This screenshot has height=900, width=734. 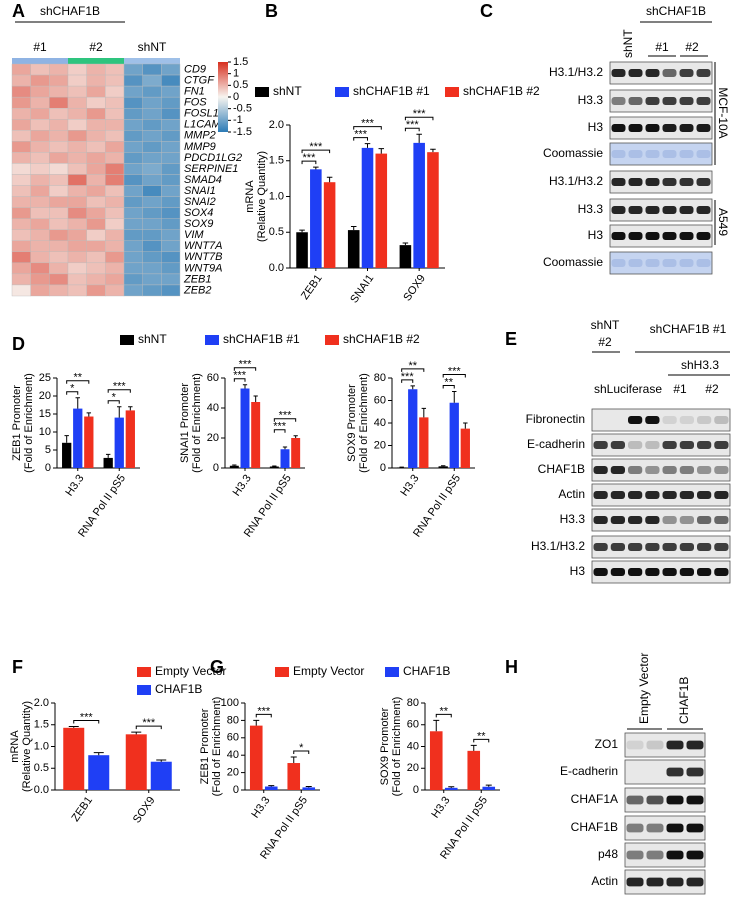 What do you see at coordinates (185, 423) in the screenshot?
I see `y-axis-label: SNAI1 Promoter` at bounding box center [185, 423].